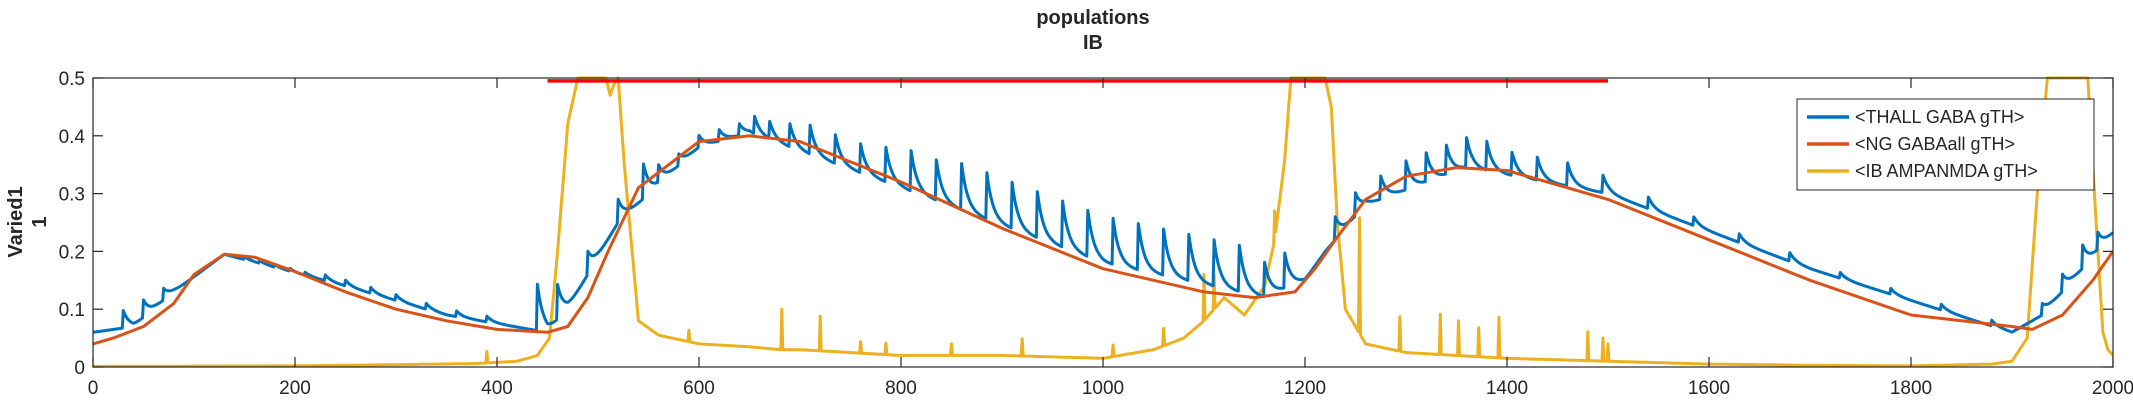 This screenshot has width=2133, height=400. I want to click on y-tick-label: 0.5, so click(72, 79).